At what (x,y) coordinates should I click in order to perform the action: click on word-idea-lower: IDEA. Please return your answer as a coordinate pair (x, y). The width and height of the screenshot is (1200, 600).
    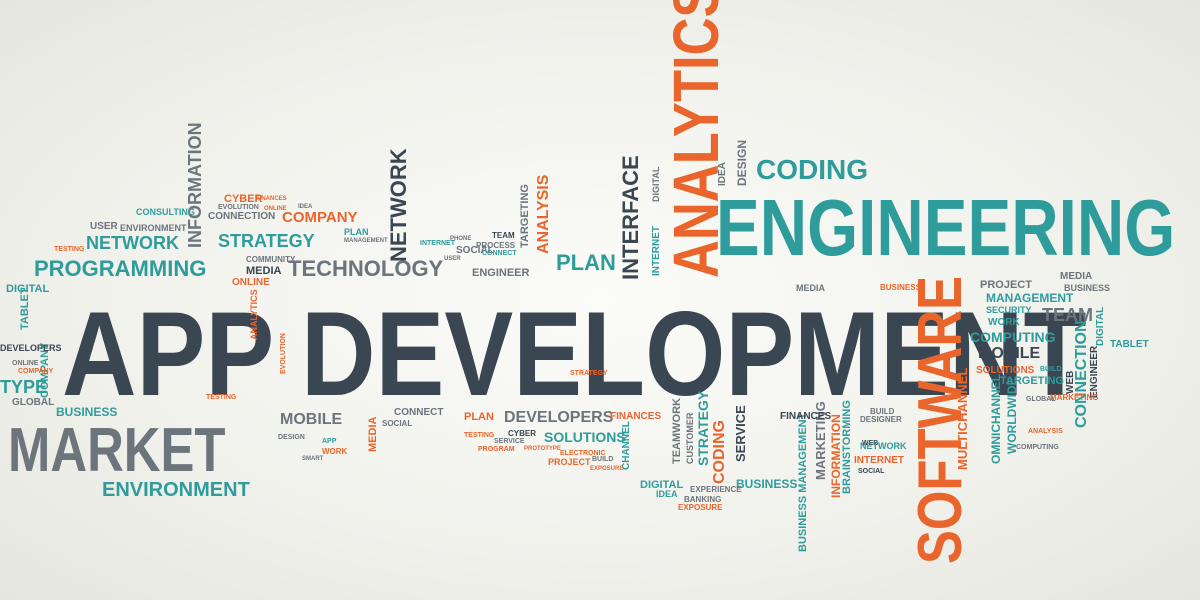
    Looking at the image, I should click on (667, 494).